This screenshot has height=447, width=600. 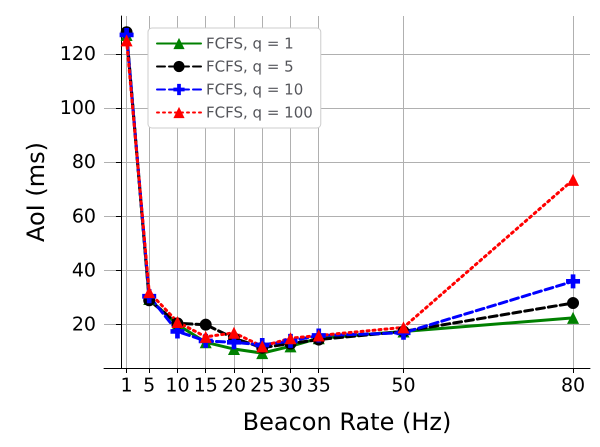 What do you see at coordinates (84, 325) in the screenshot?
I see `y-tick-label: 20` at bounding box center [84, 325].